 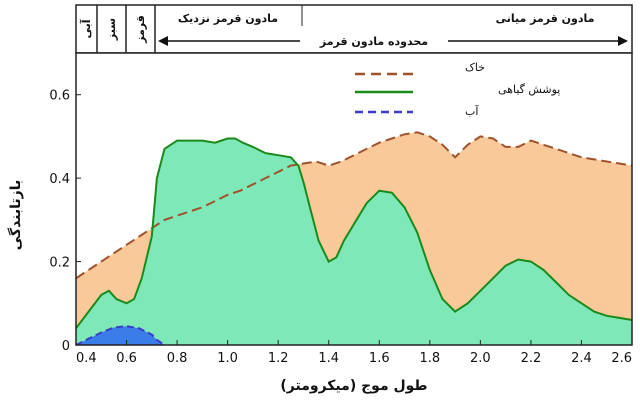 What do you see at coordinates (86, 358) in the screenshot?
I see `x-tick-label: 0.4` at bounding box center [86, 358].